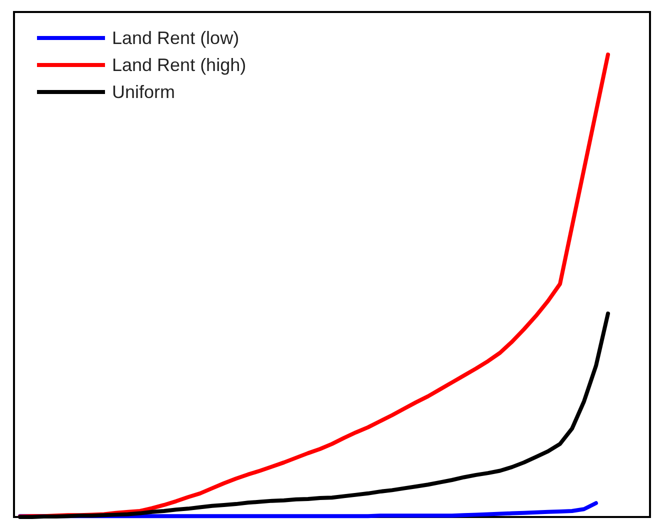 Image resolution: width=655 pixels, height=525 pixels. Describe the element at coordinates (176, 38) in the screenshot. I see `legend-label: Land Rent (low)` at that location.